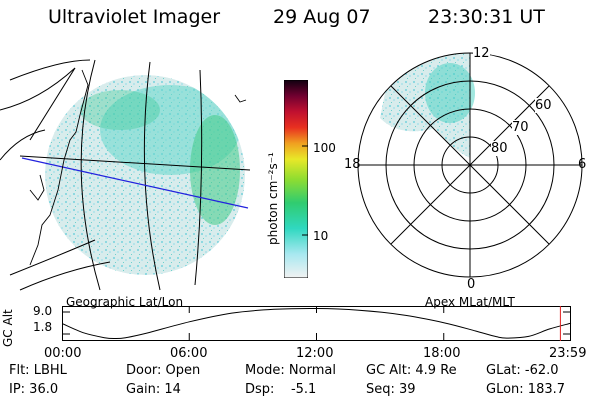 The width and height of the screenshot is (600, 400). What do you see at coordinates (125, 302) in the screenshot?
I see `geo-caption: Geographic Lat/Lon` at bounding box center [125, 302].